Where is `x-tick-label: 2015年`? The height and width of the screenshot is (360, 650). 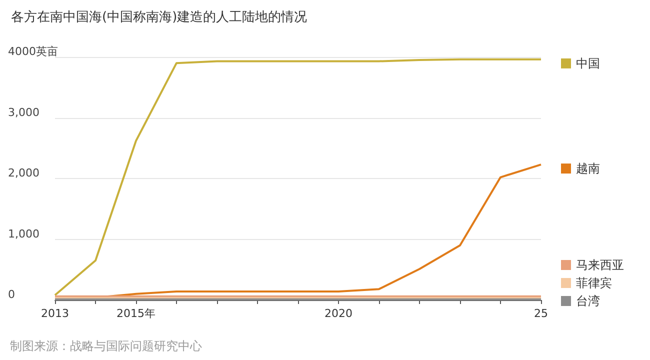 x-tick-label: 2015年 is located at coordinates (136, 313).